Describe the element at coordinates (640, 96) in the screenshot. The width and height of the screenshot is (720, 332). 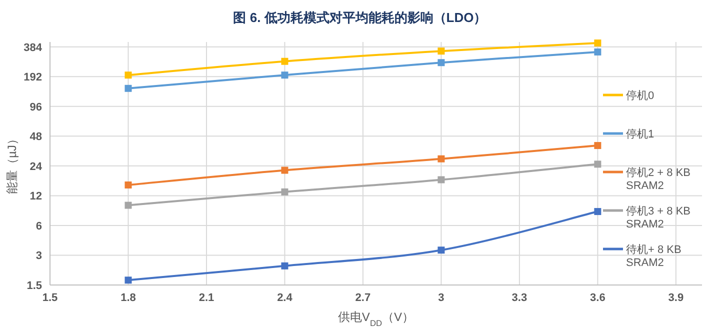
I see `legend-label: 停机0` at that location.